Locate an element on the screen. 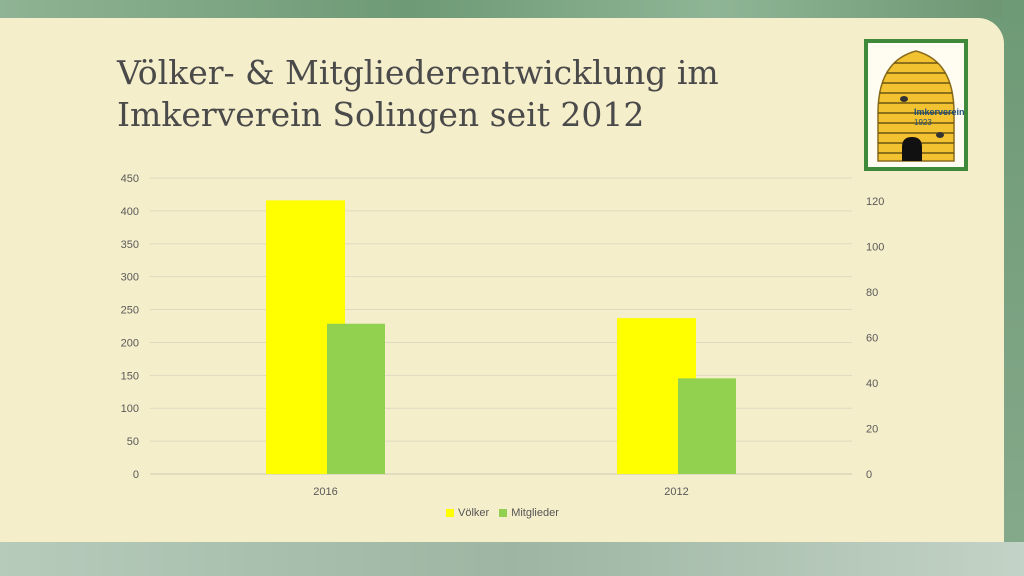 This screenshot has width=1024, height=576. legend-item-mitglieder: Mitglieder is located at coordinates (529, 513).